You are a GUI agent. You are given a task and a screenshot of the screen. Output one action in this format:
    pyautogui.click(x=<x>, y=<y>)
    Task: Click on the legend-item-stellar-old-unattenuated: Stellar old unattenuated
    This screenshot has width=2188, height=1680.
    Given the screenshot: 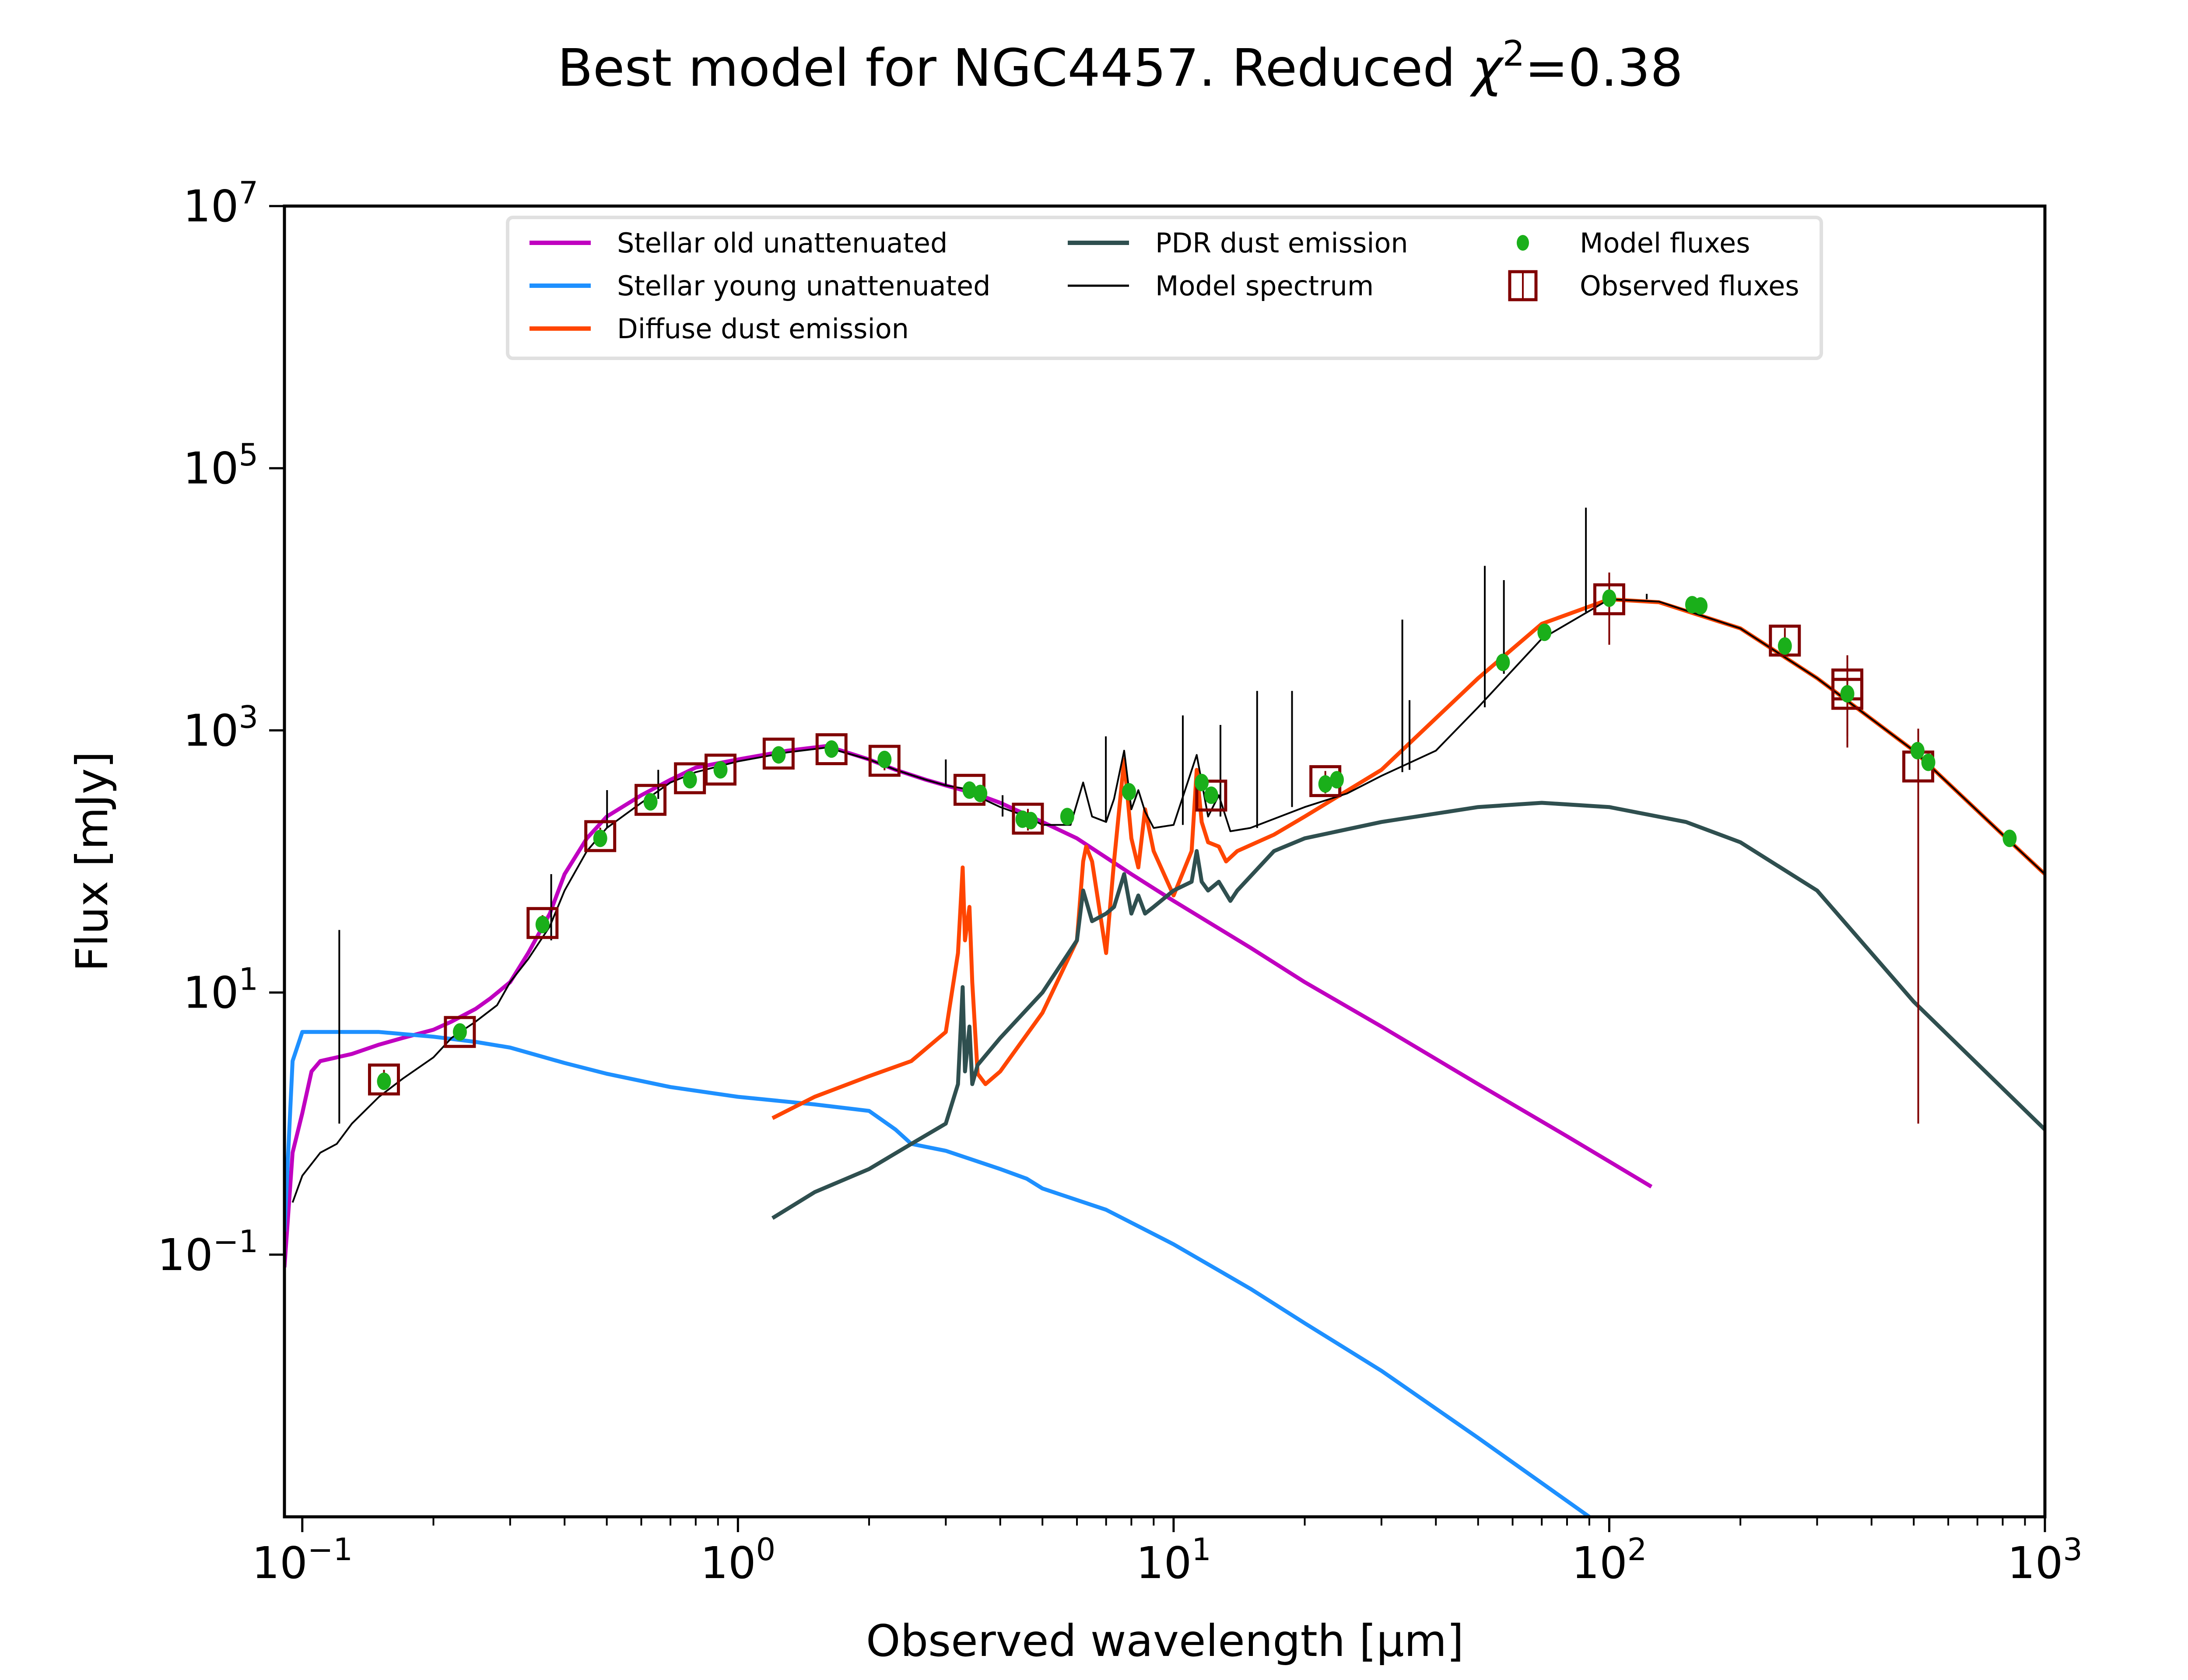 What is the action you would take?
    pyautogui.click(x=738, y=243)
    